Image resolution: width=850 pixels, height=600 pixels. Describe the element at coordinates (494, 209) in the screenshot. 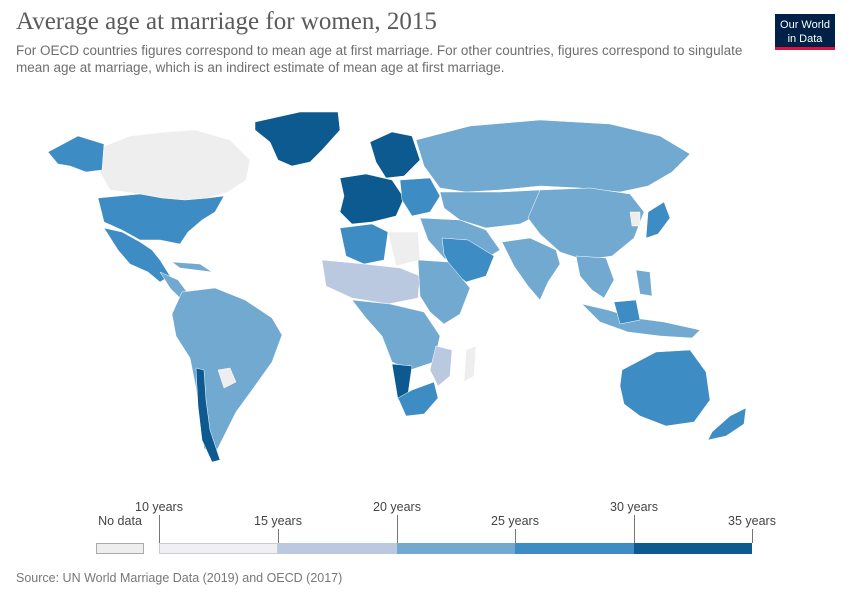

I see `region-central-asia` at that location.